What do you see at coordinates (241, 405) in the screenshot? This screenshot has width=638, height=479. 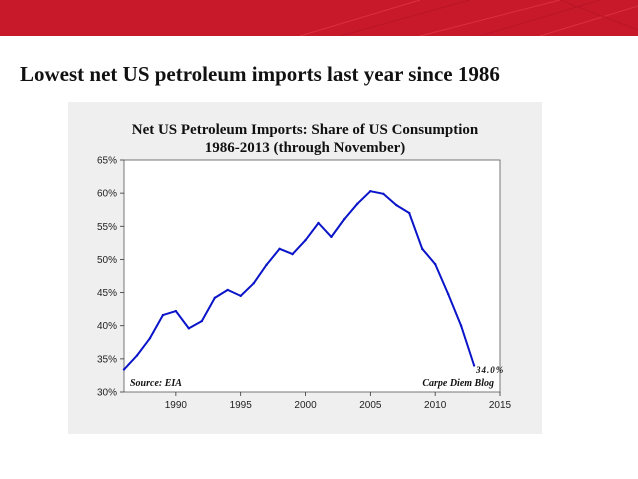 I see `x-tick-label: 1995` at bounding box center [241, 405].